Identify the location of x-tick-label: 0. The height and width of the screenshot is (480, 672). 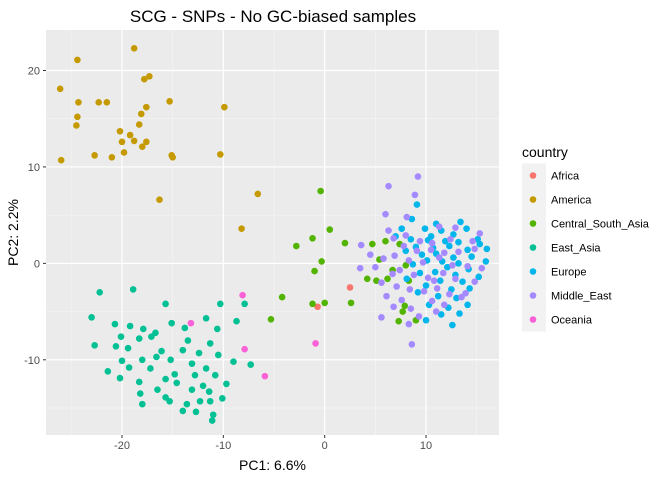
(325, 446).